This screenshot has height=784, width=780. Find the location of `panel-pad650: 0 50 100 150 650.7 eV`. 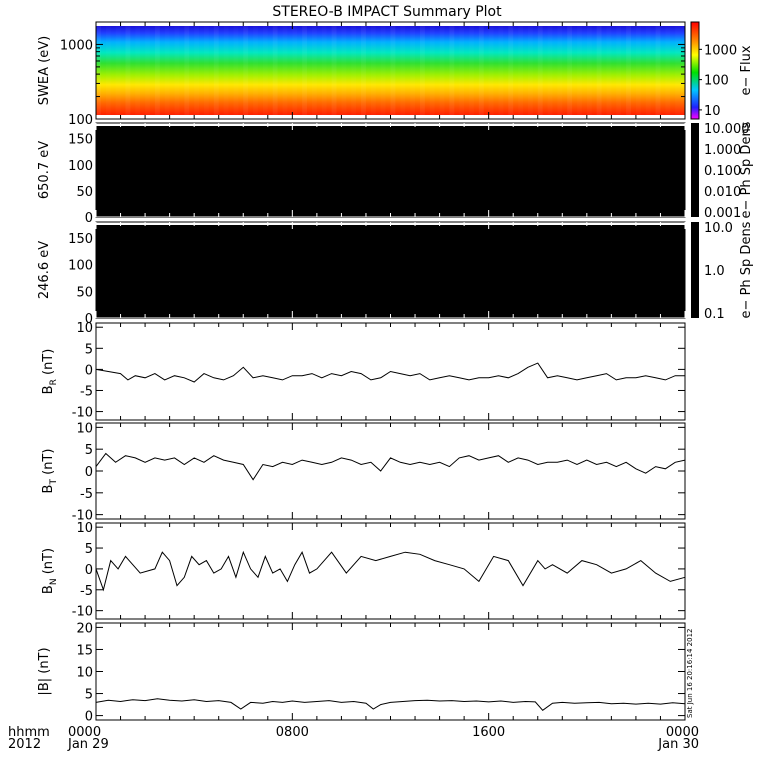

panel-pad650: 0 50 100 150 650.7 eV is located at coordinates (361, 174).